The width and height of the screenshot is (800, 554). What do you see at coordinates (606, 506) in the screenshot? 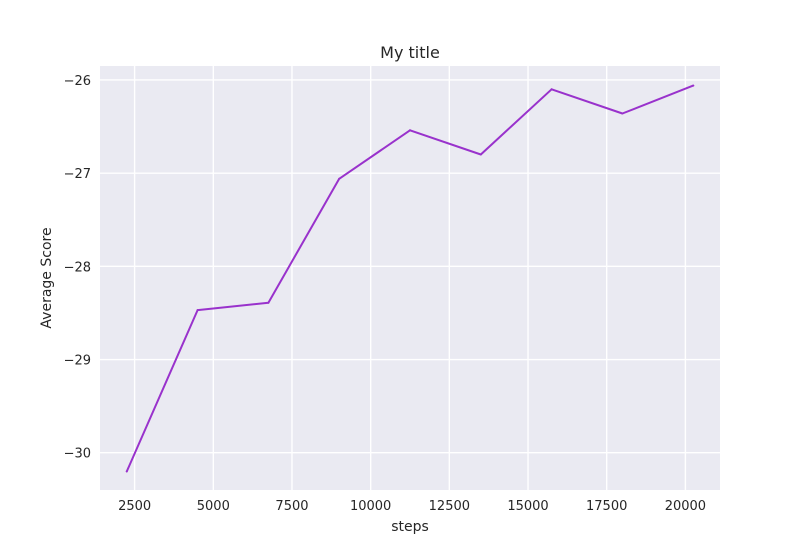
I see `x-tick-label: 17500` at bounding box center [606, 506].